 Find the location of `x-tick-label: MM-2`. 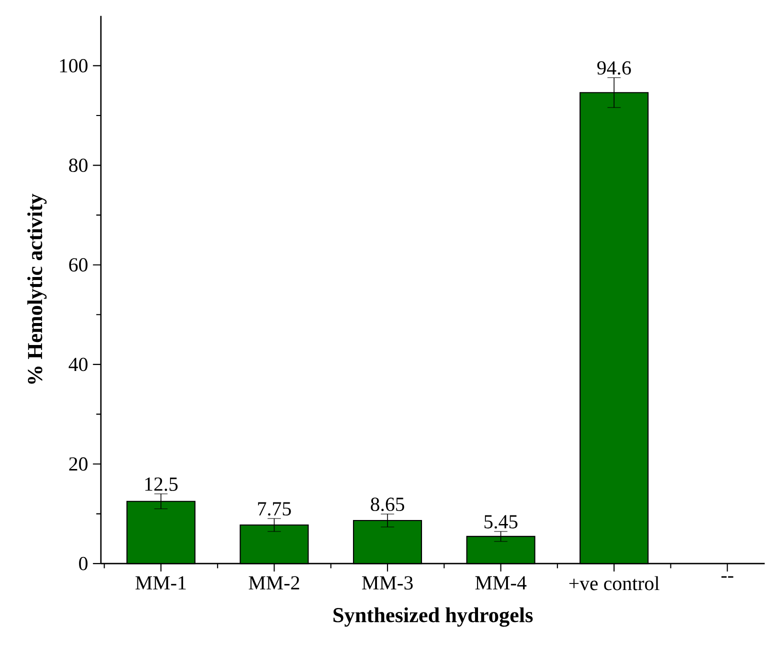

x-tick-label: MM-2 is located at coordinates (274, 583).